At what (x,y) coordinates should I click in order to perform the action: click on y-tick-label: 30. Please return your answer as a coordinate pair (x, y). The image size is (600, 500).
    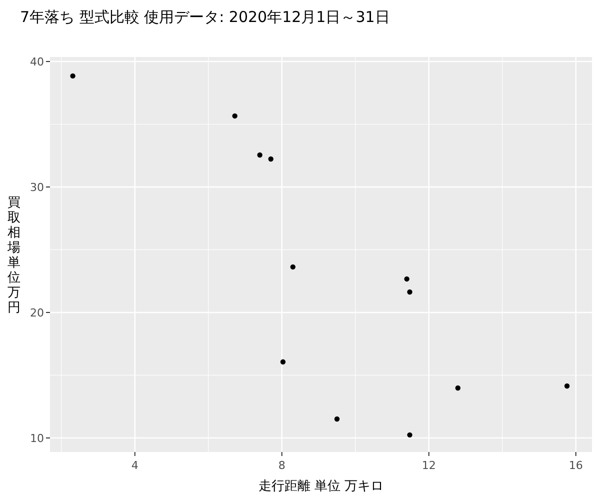
    Looking at the image, I should click on (37, 187).